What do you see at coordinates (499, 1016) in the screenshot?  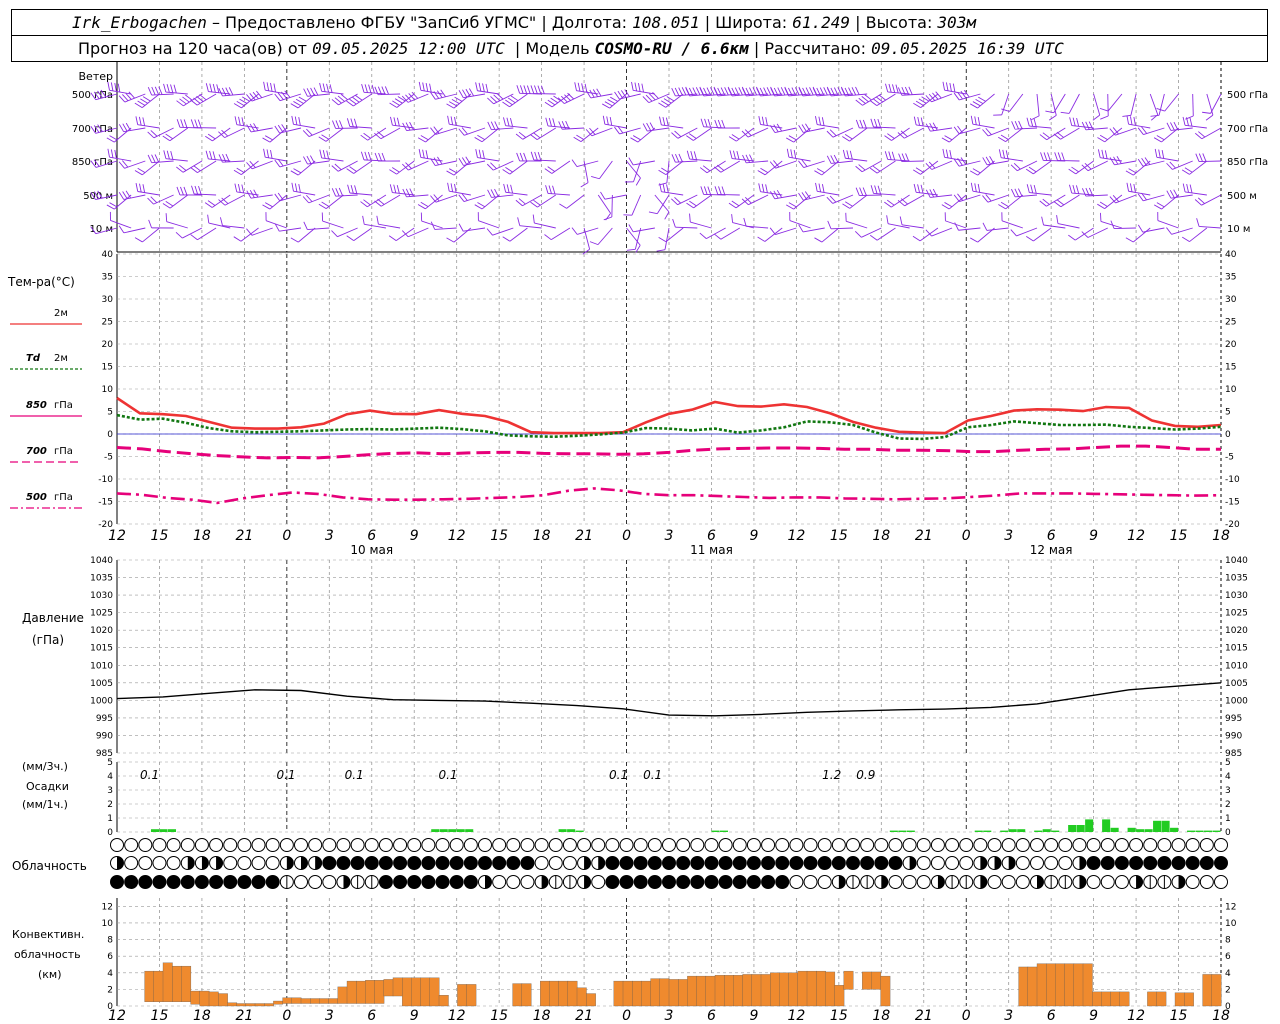 I see `hour-tick-label: 15` at bounding box center [499, 1016].